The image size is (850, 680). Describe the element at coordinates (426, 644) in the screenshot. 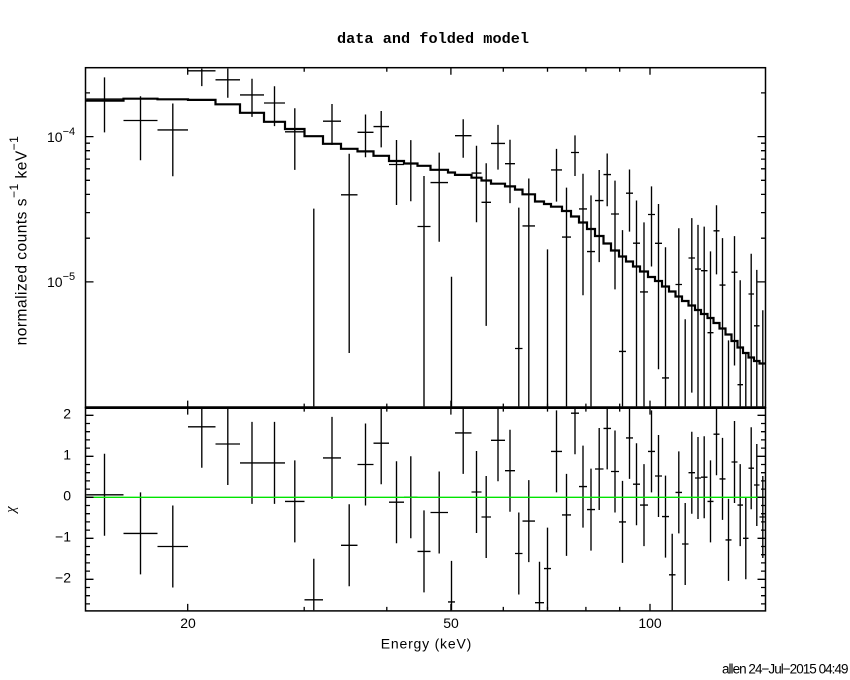

I see `svg-text: Energy (keV)` at that location.